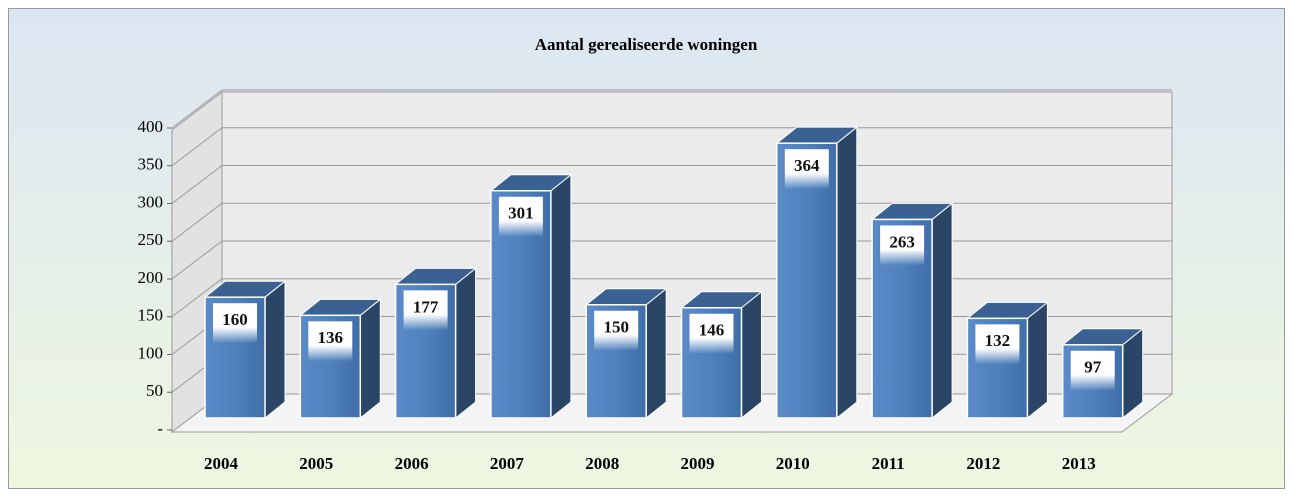  What do you see at coordinates (888, 463) in the screenshot?
I see `x-tick-label: 2011` at bounding box center [888, 463].